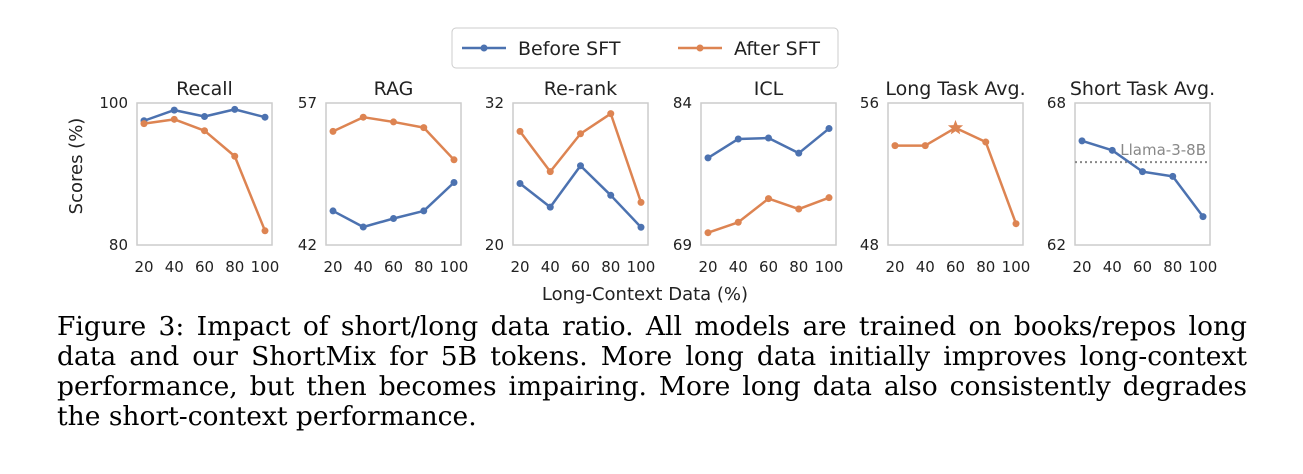 The width and height of the screenshot is (1303, 474). Describe the element at coordinates (777, 49) in the screenshot. I see `legend-label: After SFT` at that location.